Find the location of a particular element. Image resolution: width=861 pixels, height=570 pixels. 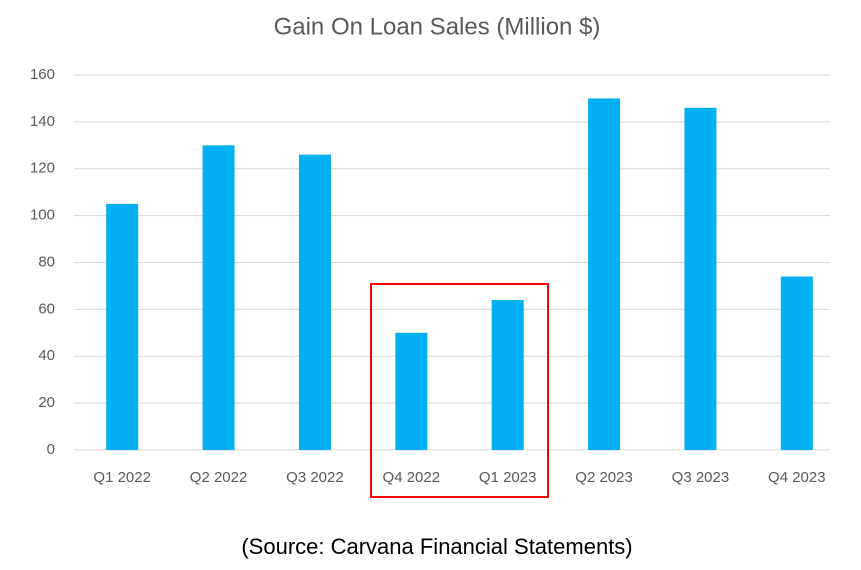

x-tick-label: Q4 2023 is located at coordinates (797, 477).